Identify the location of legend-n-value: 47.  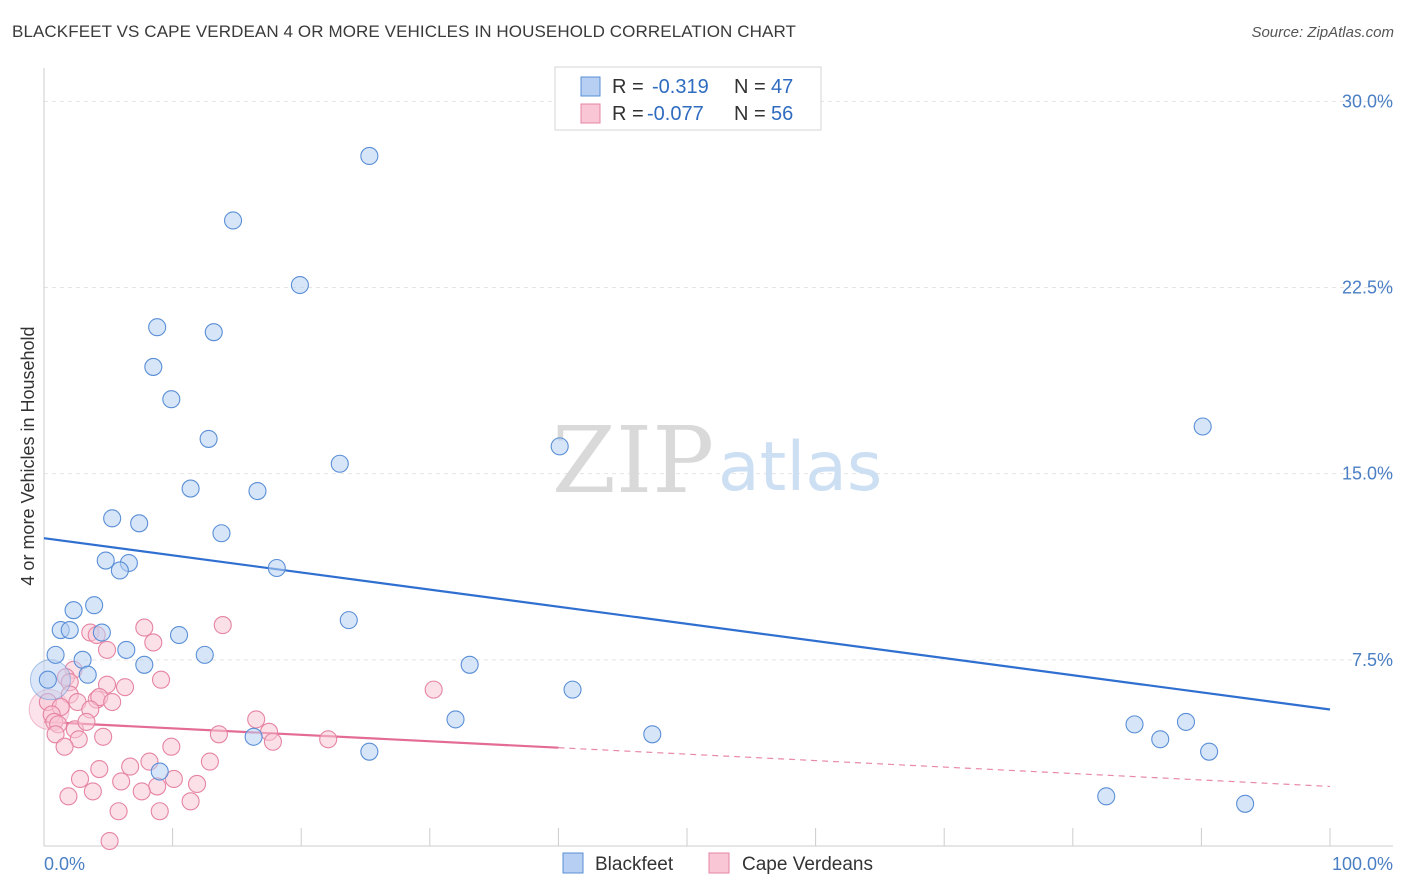
(782, 87).